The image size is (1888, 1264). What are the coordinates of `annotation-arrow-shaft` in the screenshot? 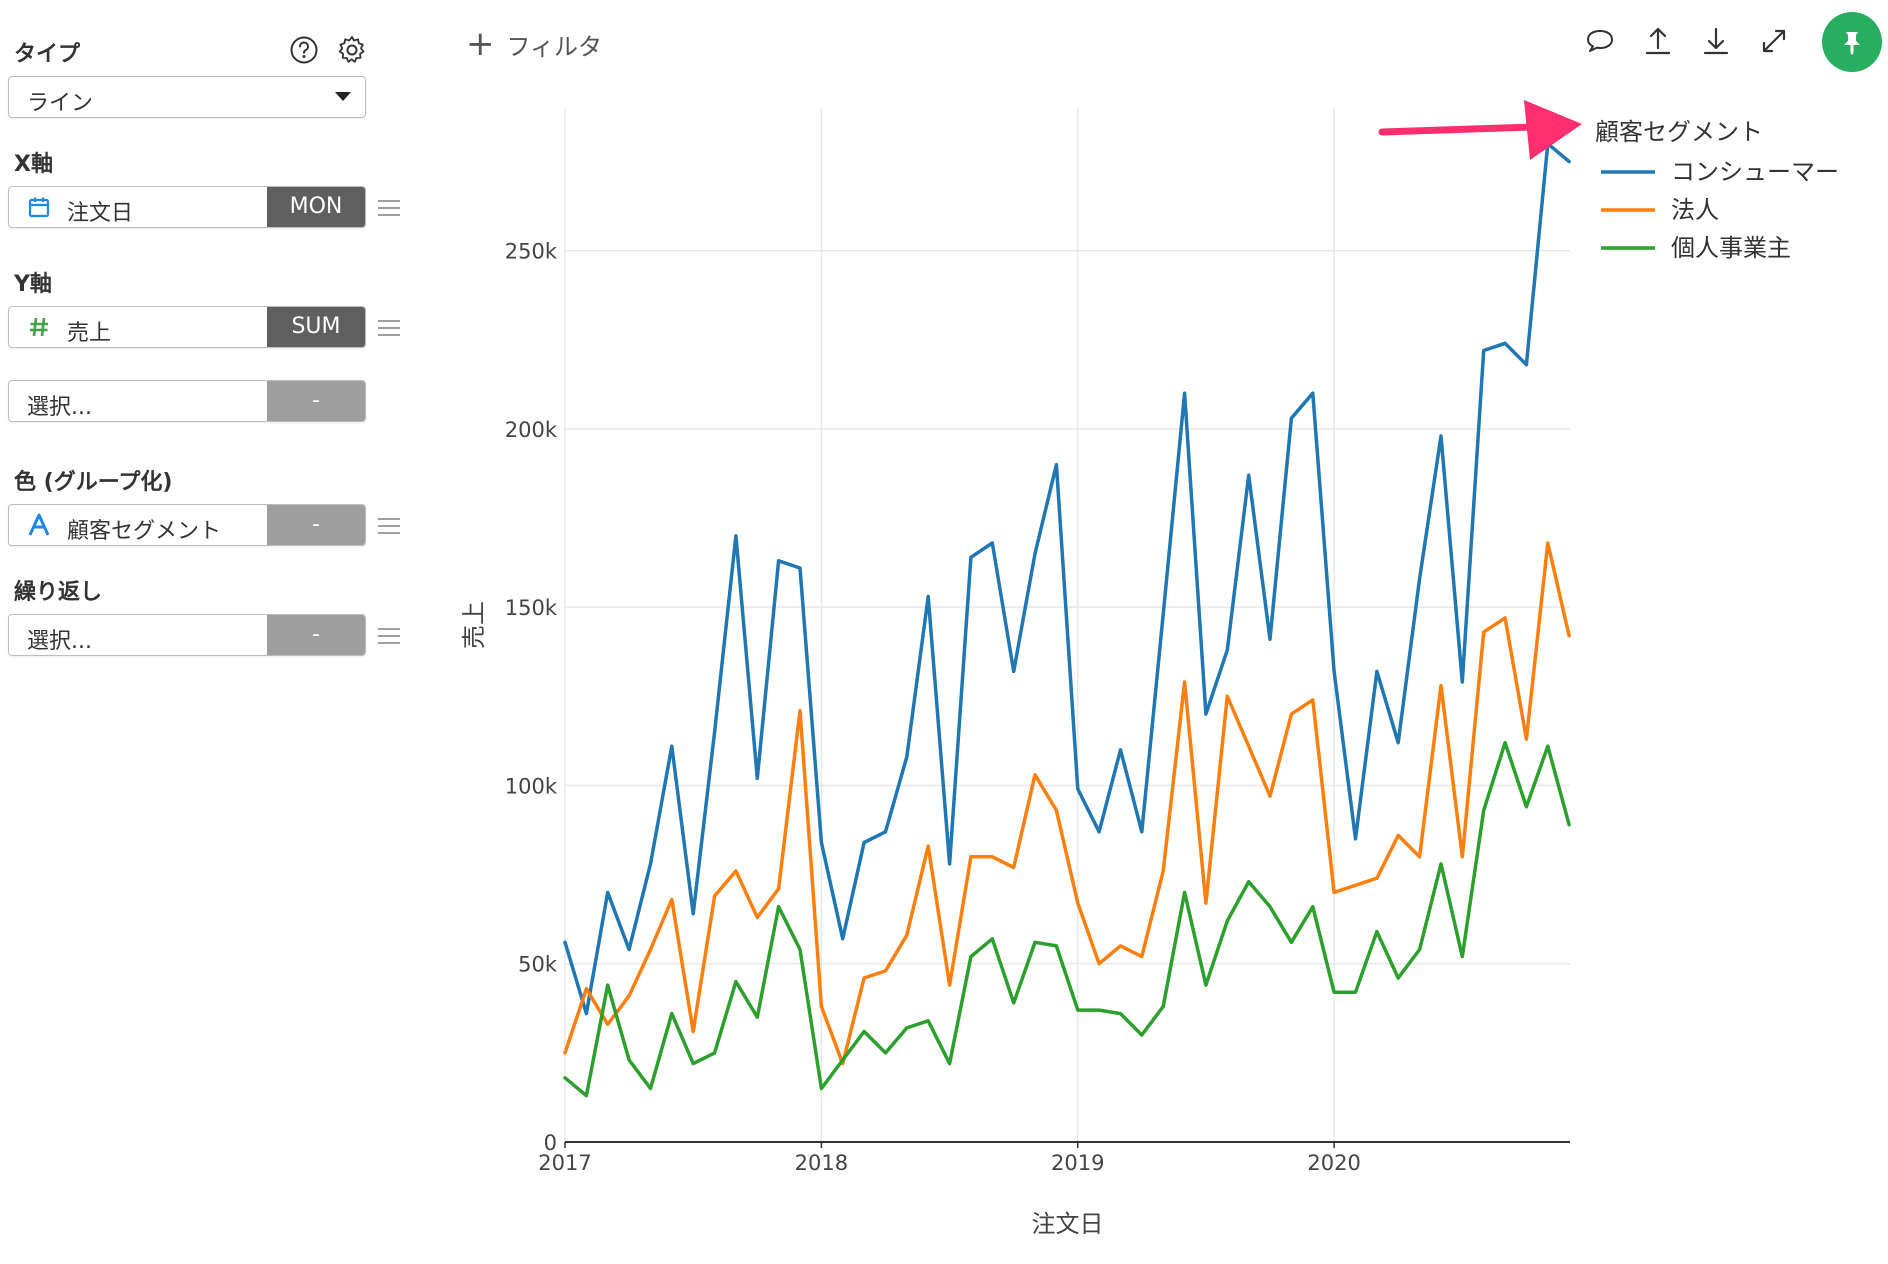 It's located at (1457, 129).